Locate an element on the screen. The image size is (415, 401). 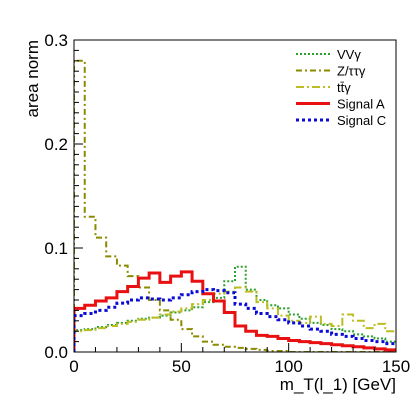
legend-label-0: VVγ is located at coordinates (349, 54).